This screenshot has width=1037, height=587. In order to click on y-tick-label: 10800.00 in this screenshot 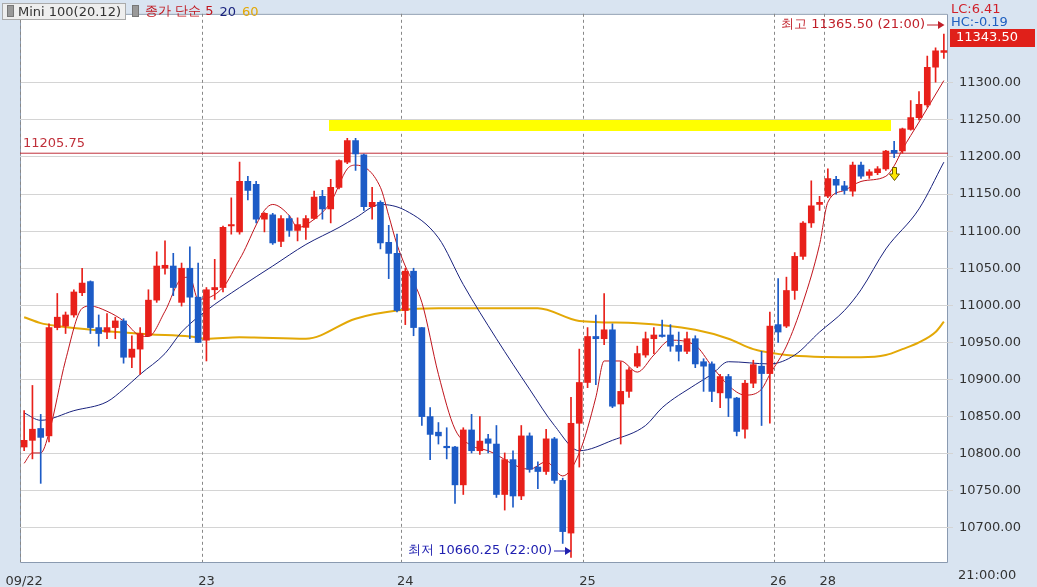, I will do `click(990, 453)`.